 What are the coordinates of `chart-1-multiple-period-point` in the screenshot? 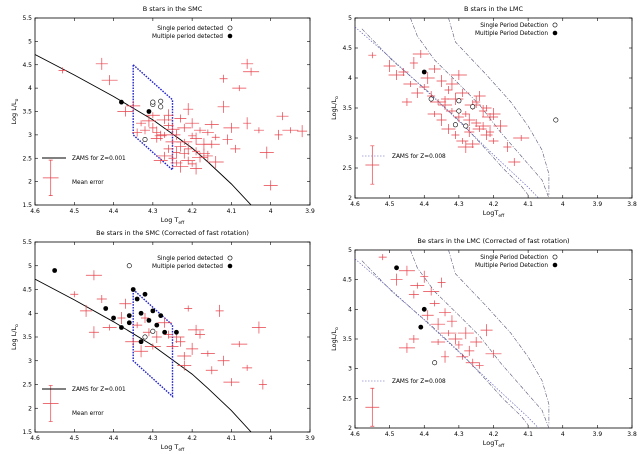 It's located at (424, 72).